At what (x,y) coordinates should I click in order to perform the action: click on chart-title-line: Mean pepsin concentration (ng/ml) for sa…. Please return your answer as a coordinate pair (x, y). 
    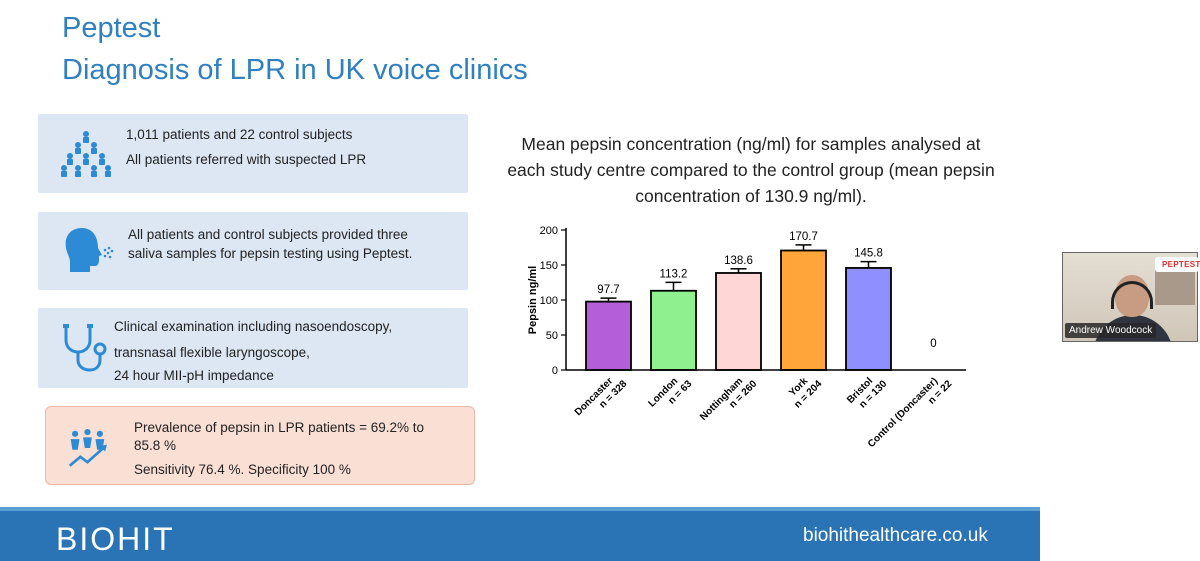
    Looking at the image, I should click on (751, 144).